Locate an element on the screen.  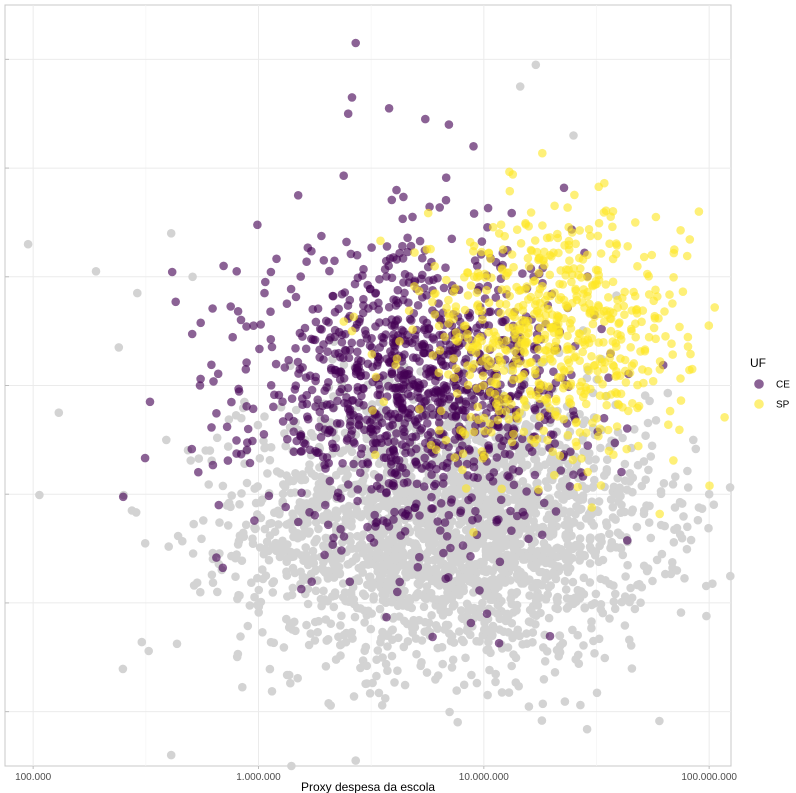
x-axis-title: Proxy despesa da escola is located at coordinates (368, 786).